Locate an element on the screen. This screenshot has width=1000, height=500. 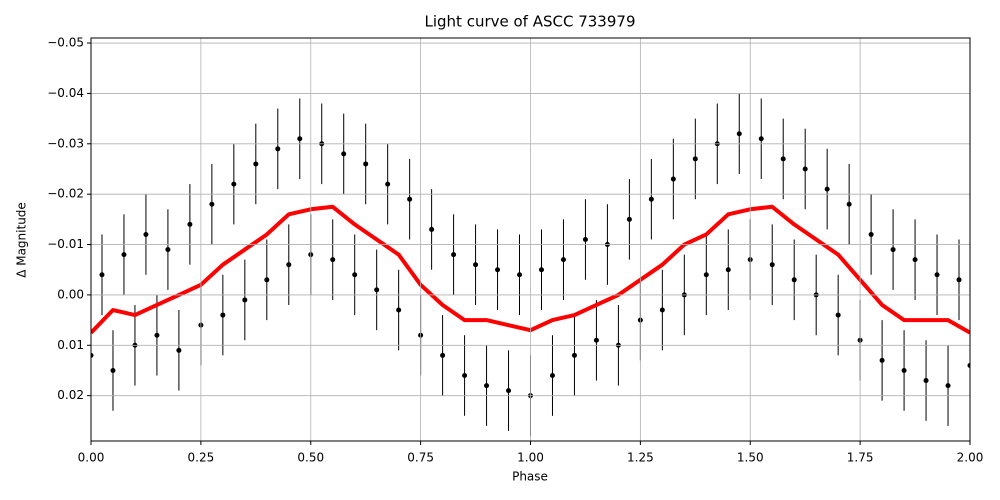
y-tick-label: −0.03 is located at coordinates (65, 143).